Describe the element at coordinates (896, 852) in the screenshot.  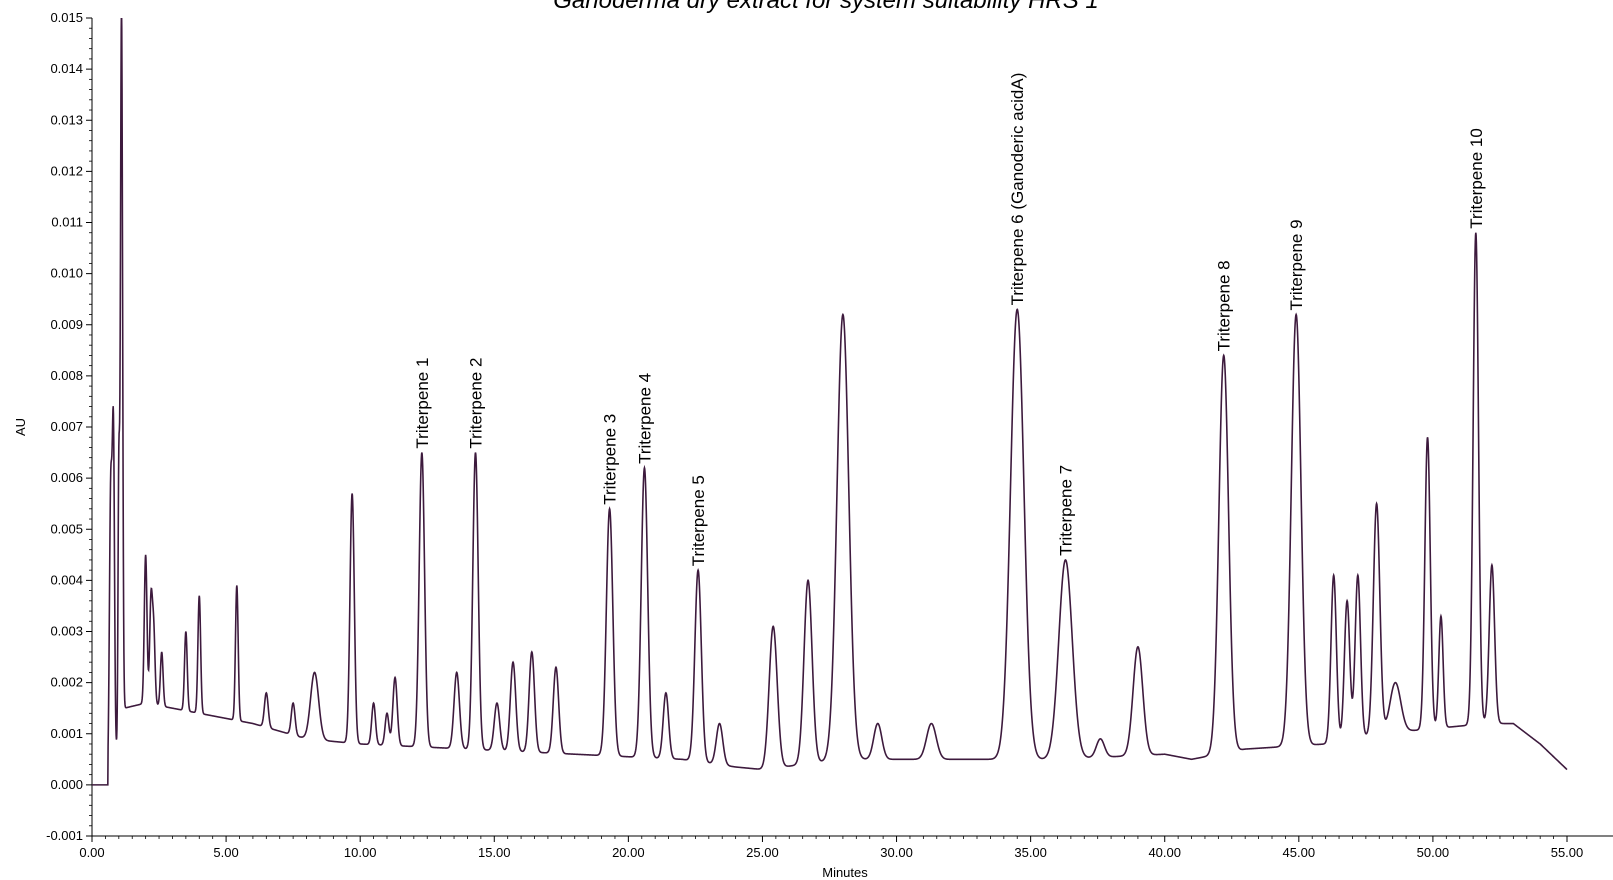
I see `x-tick-label: 30.00` at that location.